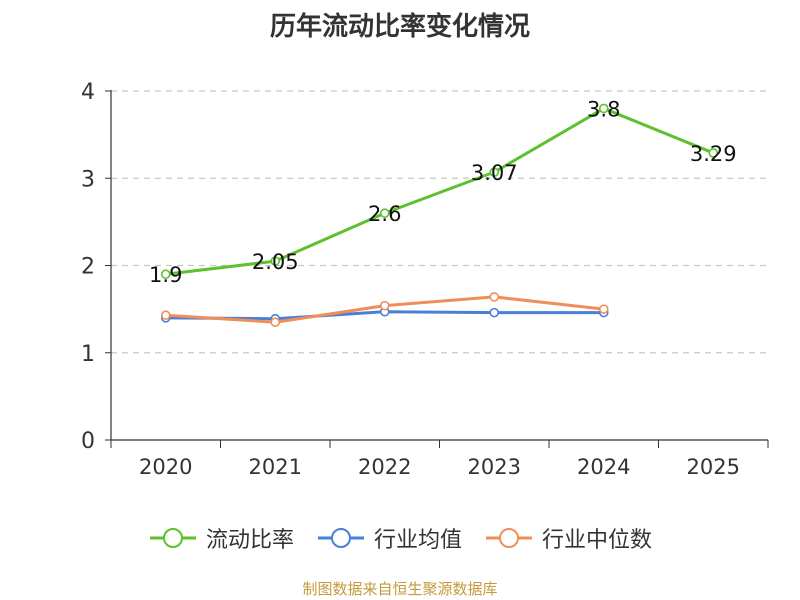 Image resolution: width=800 pixels, height=600 pixels. What do you see at coordinates (400, 589) in the screenshot?
I see `source-note: 制图数据来自恒生聚源数据库` at bounding box center [400, 589].